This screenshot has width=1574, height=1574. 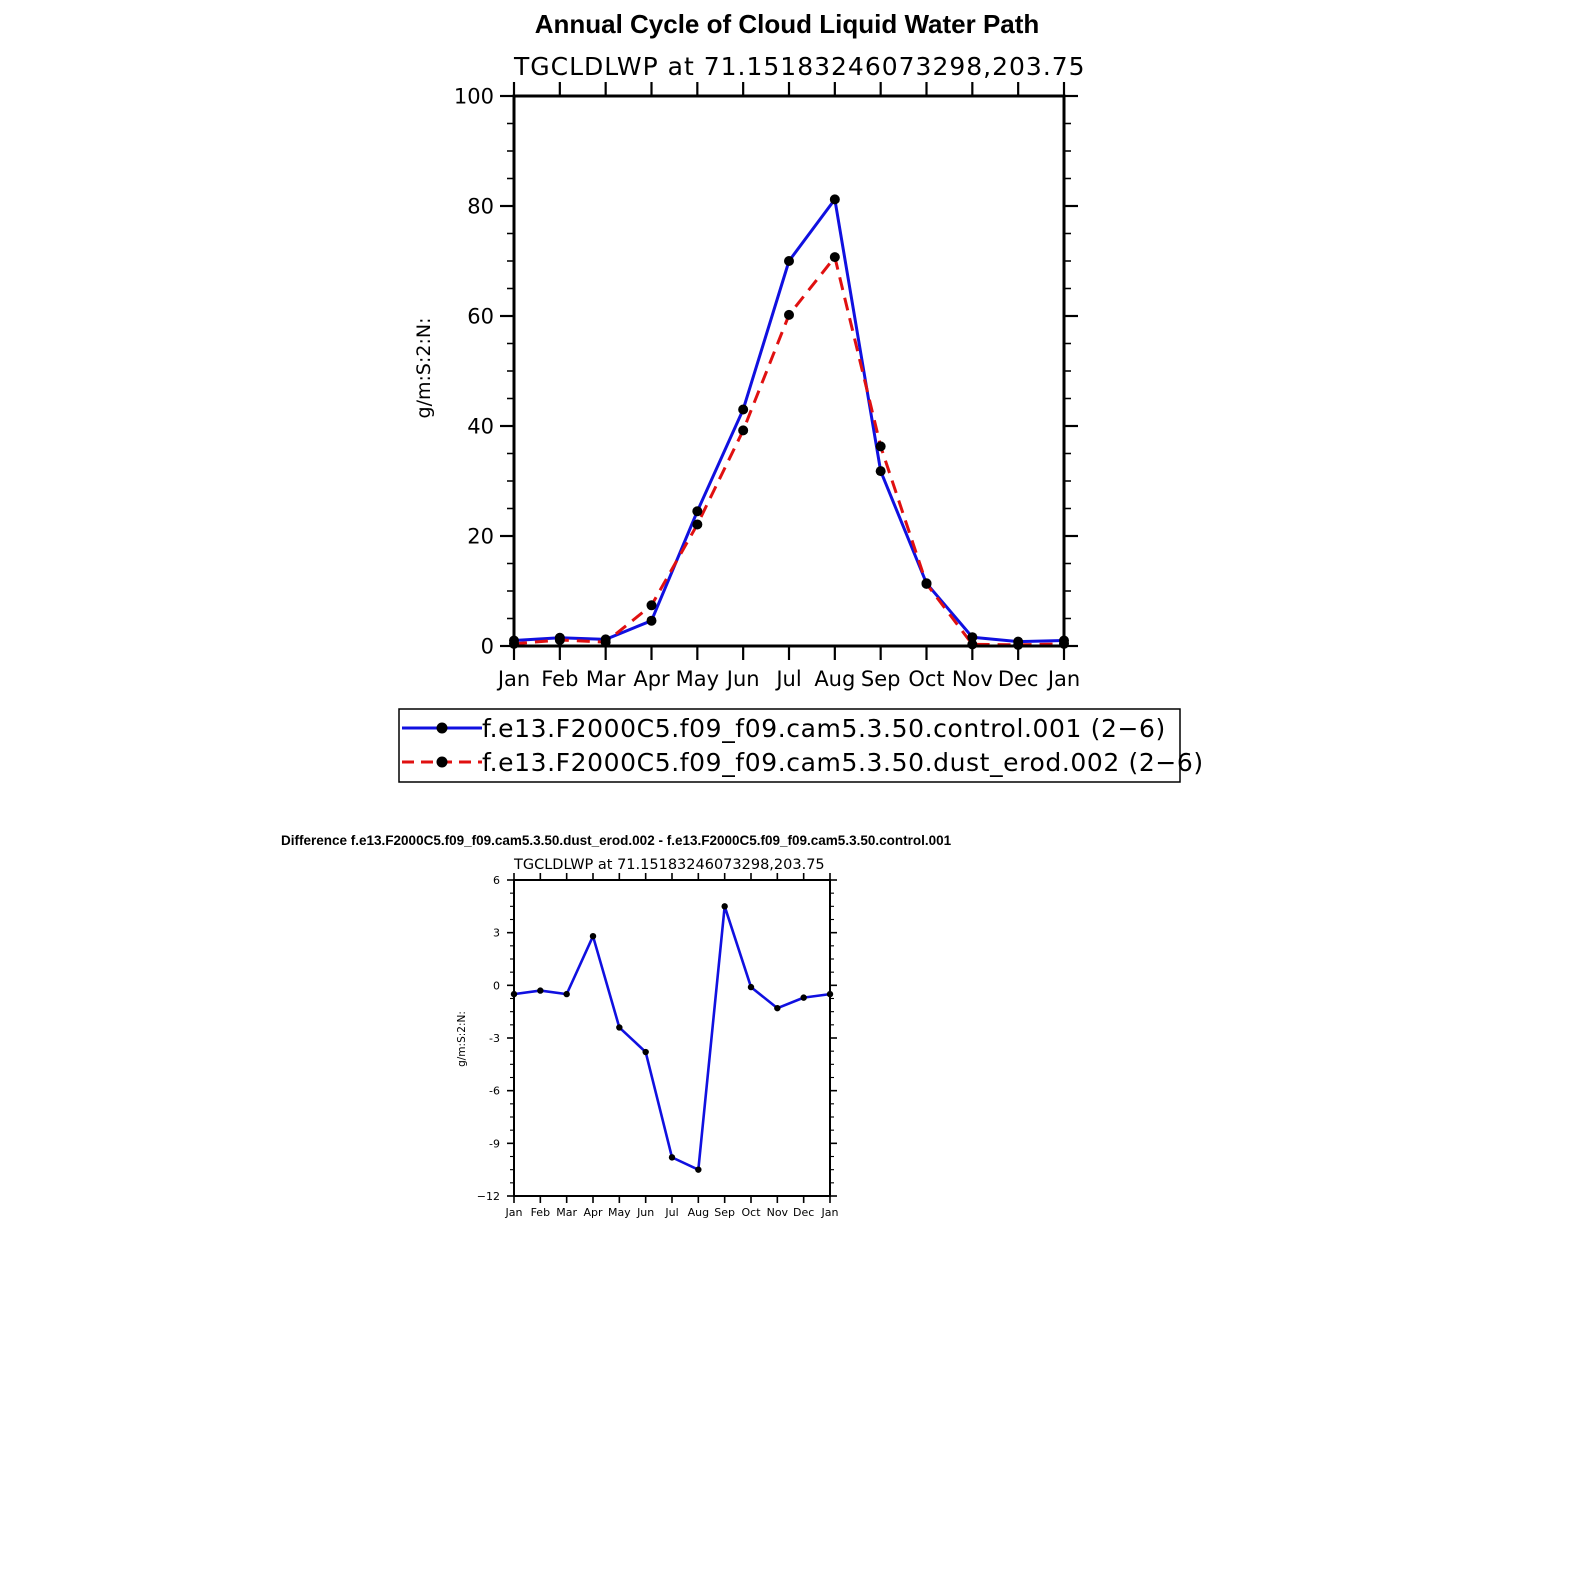 I want to click on chart1-plot-frame, so click(x=789, y=371).